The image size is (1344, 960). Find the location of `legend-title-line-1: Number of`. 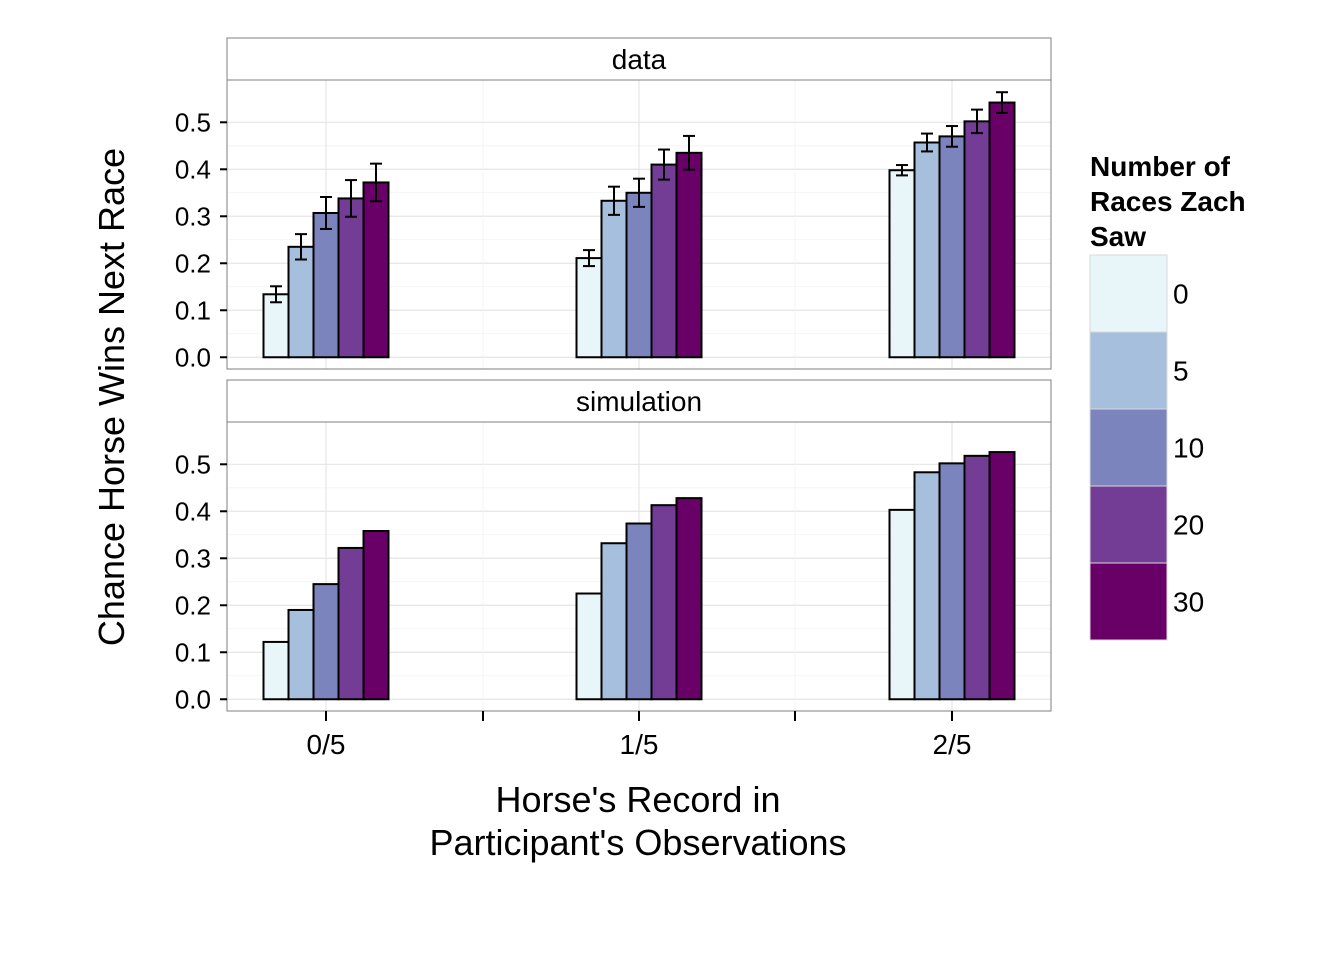

legend-title-line-1: Number of is located at coordinates (1160, 166).